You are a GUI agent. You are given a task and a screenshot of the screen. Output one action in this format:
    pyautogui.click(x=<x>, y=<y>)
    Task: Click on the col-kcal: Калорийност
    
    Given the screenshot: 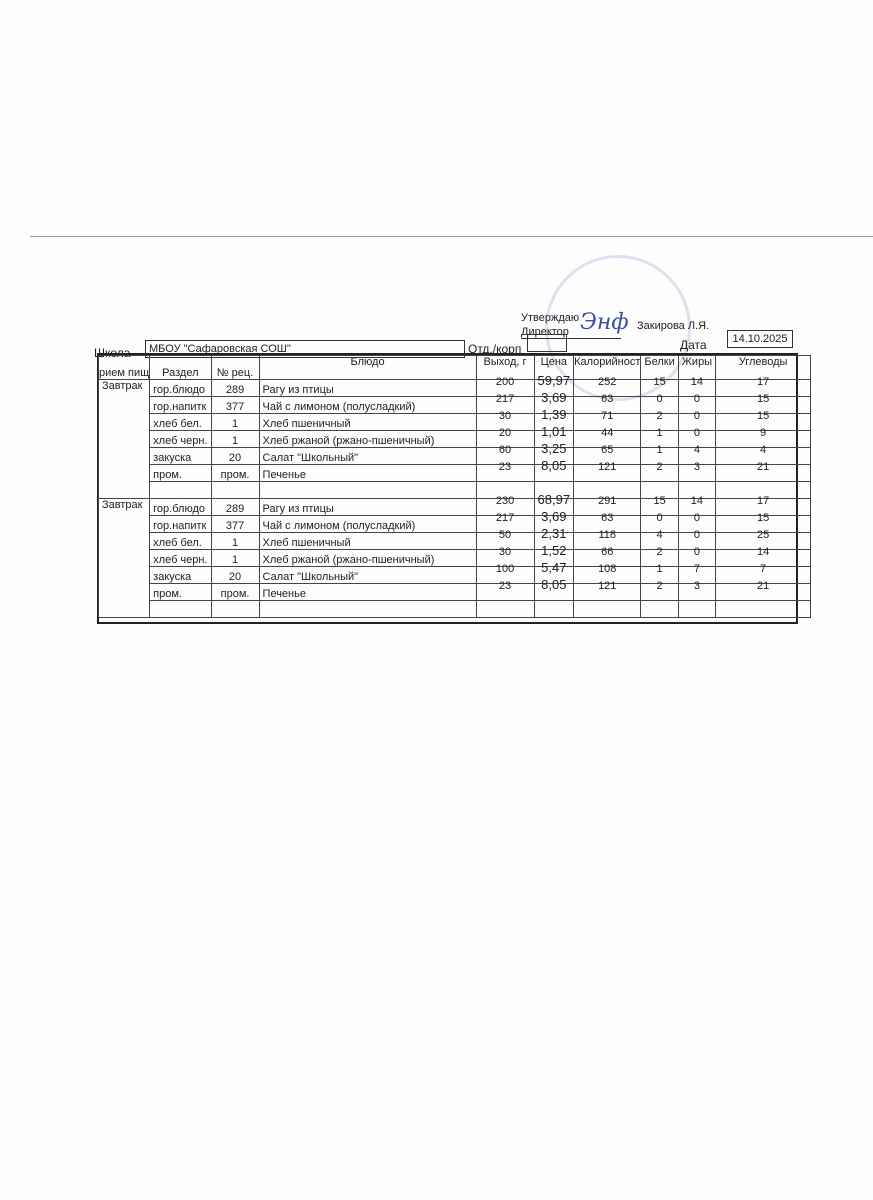 What is the action you would take?
    pyautogui.click(x=607, y=367)
    